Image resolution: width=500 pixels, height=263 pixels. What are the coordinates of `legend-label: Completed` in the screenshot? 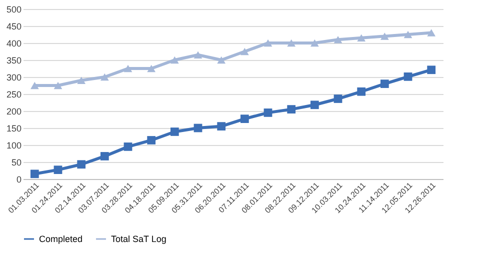 It's located at (61, 239).